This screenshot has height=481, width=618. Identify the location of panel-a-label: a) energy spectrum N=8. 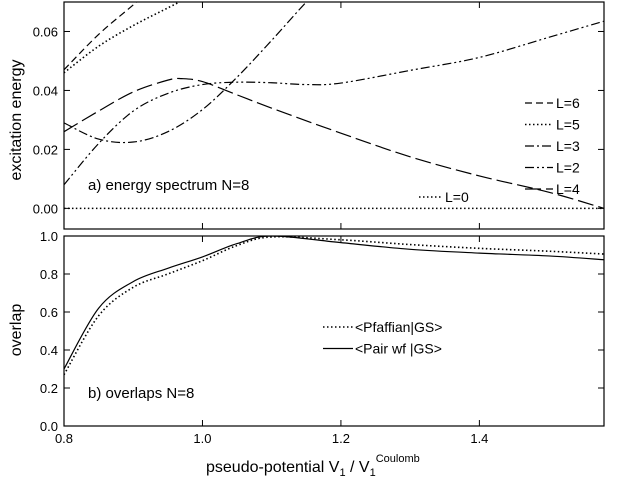
(168, 185).